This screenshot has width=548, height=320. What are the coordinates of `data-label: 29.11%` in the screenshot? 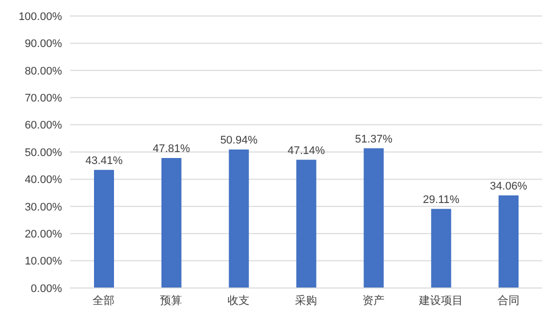 It's located at (441, 200).